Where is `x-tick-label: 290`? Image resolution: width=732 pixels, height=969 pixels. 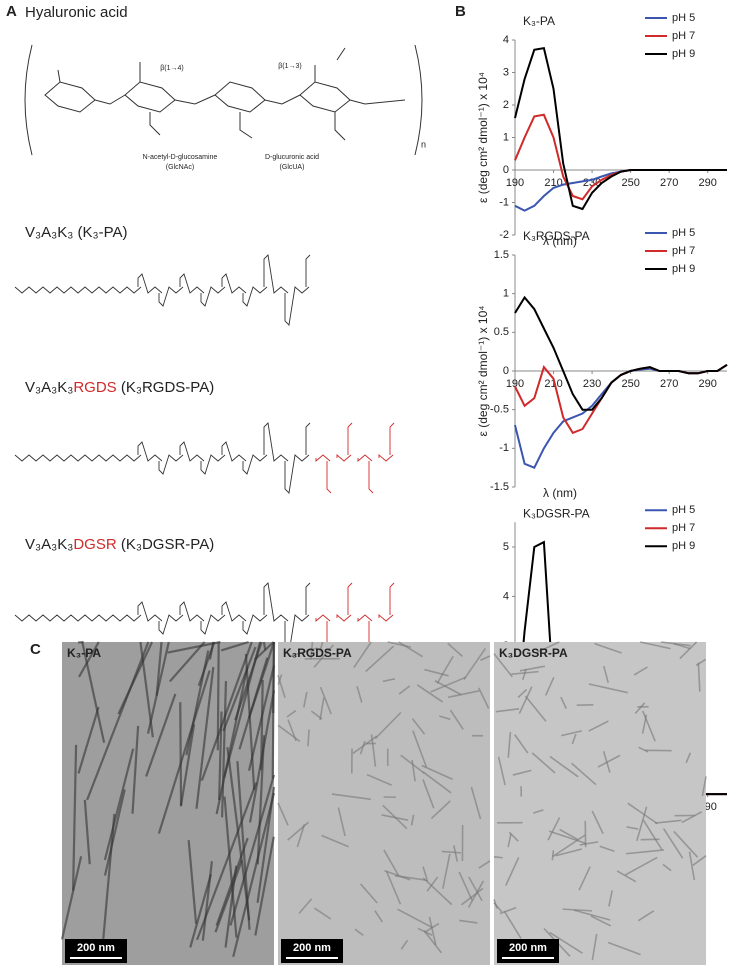 x-tick-label: 290 is located at coordinates (708, 183).